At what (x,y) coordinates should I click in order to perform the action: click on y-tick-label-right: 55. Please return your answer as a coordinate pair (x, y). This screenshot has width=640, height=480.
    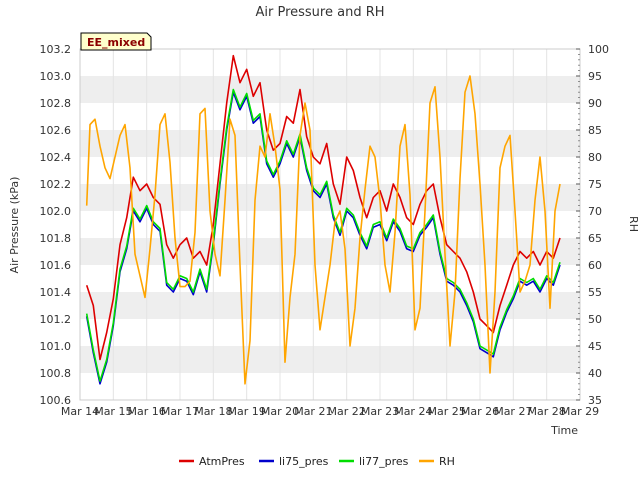
    Looking at the image, I should click on (595, 292).